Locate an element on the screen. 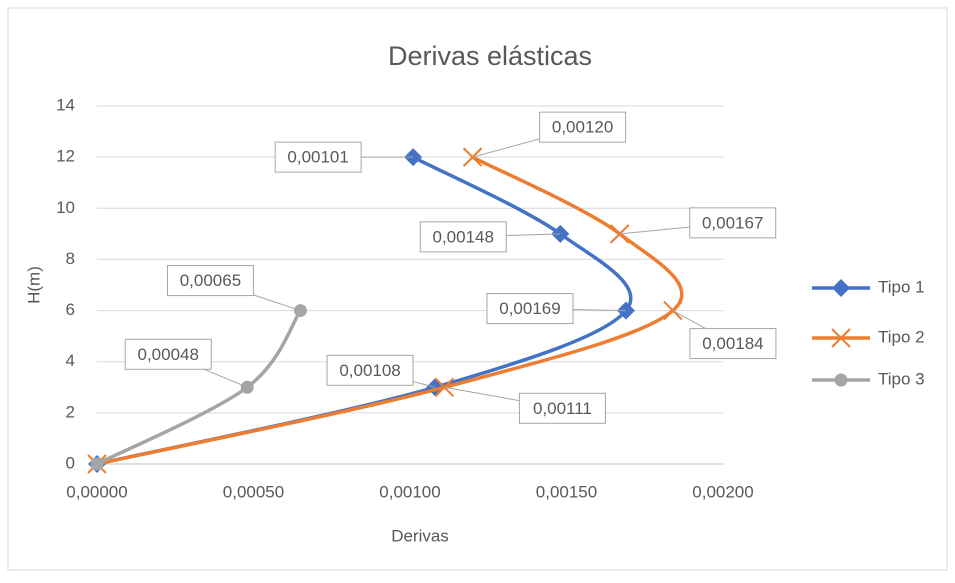 The height and width of the screenshot is (583, 955). data-label: 0,00108 is located at coordinates (369, 370).